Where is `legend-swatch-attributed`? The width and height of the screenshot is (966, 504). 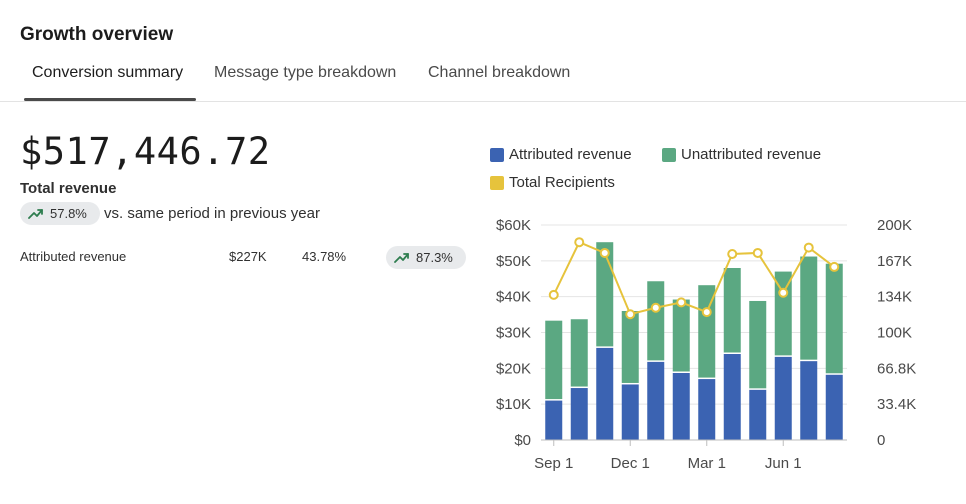 legend-swatch-attributed is located at coordinates (497, 154).